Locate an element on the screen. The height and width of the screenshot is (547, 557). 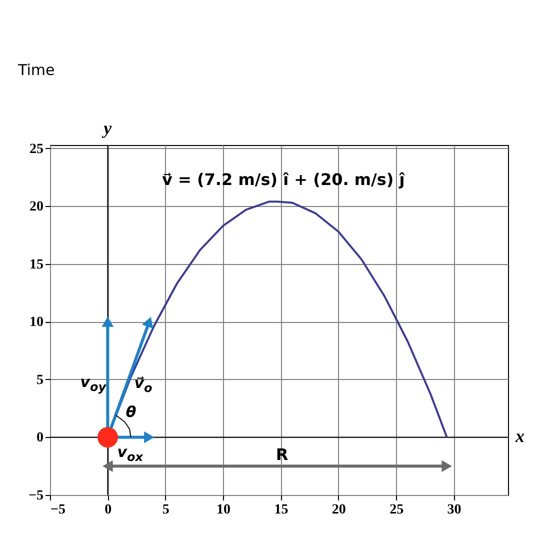
x-tick-label: 5 is located at coordinates (166, 510).